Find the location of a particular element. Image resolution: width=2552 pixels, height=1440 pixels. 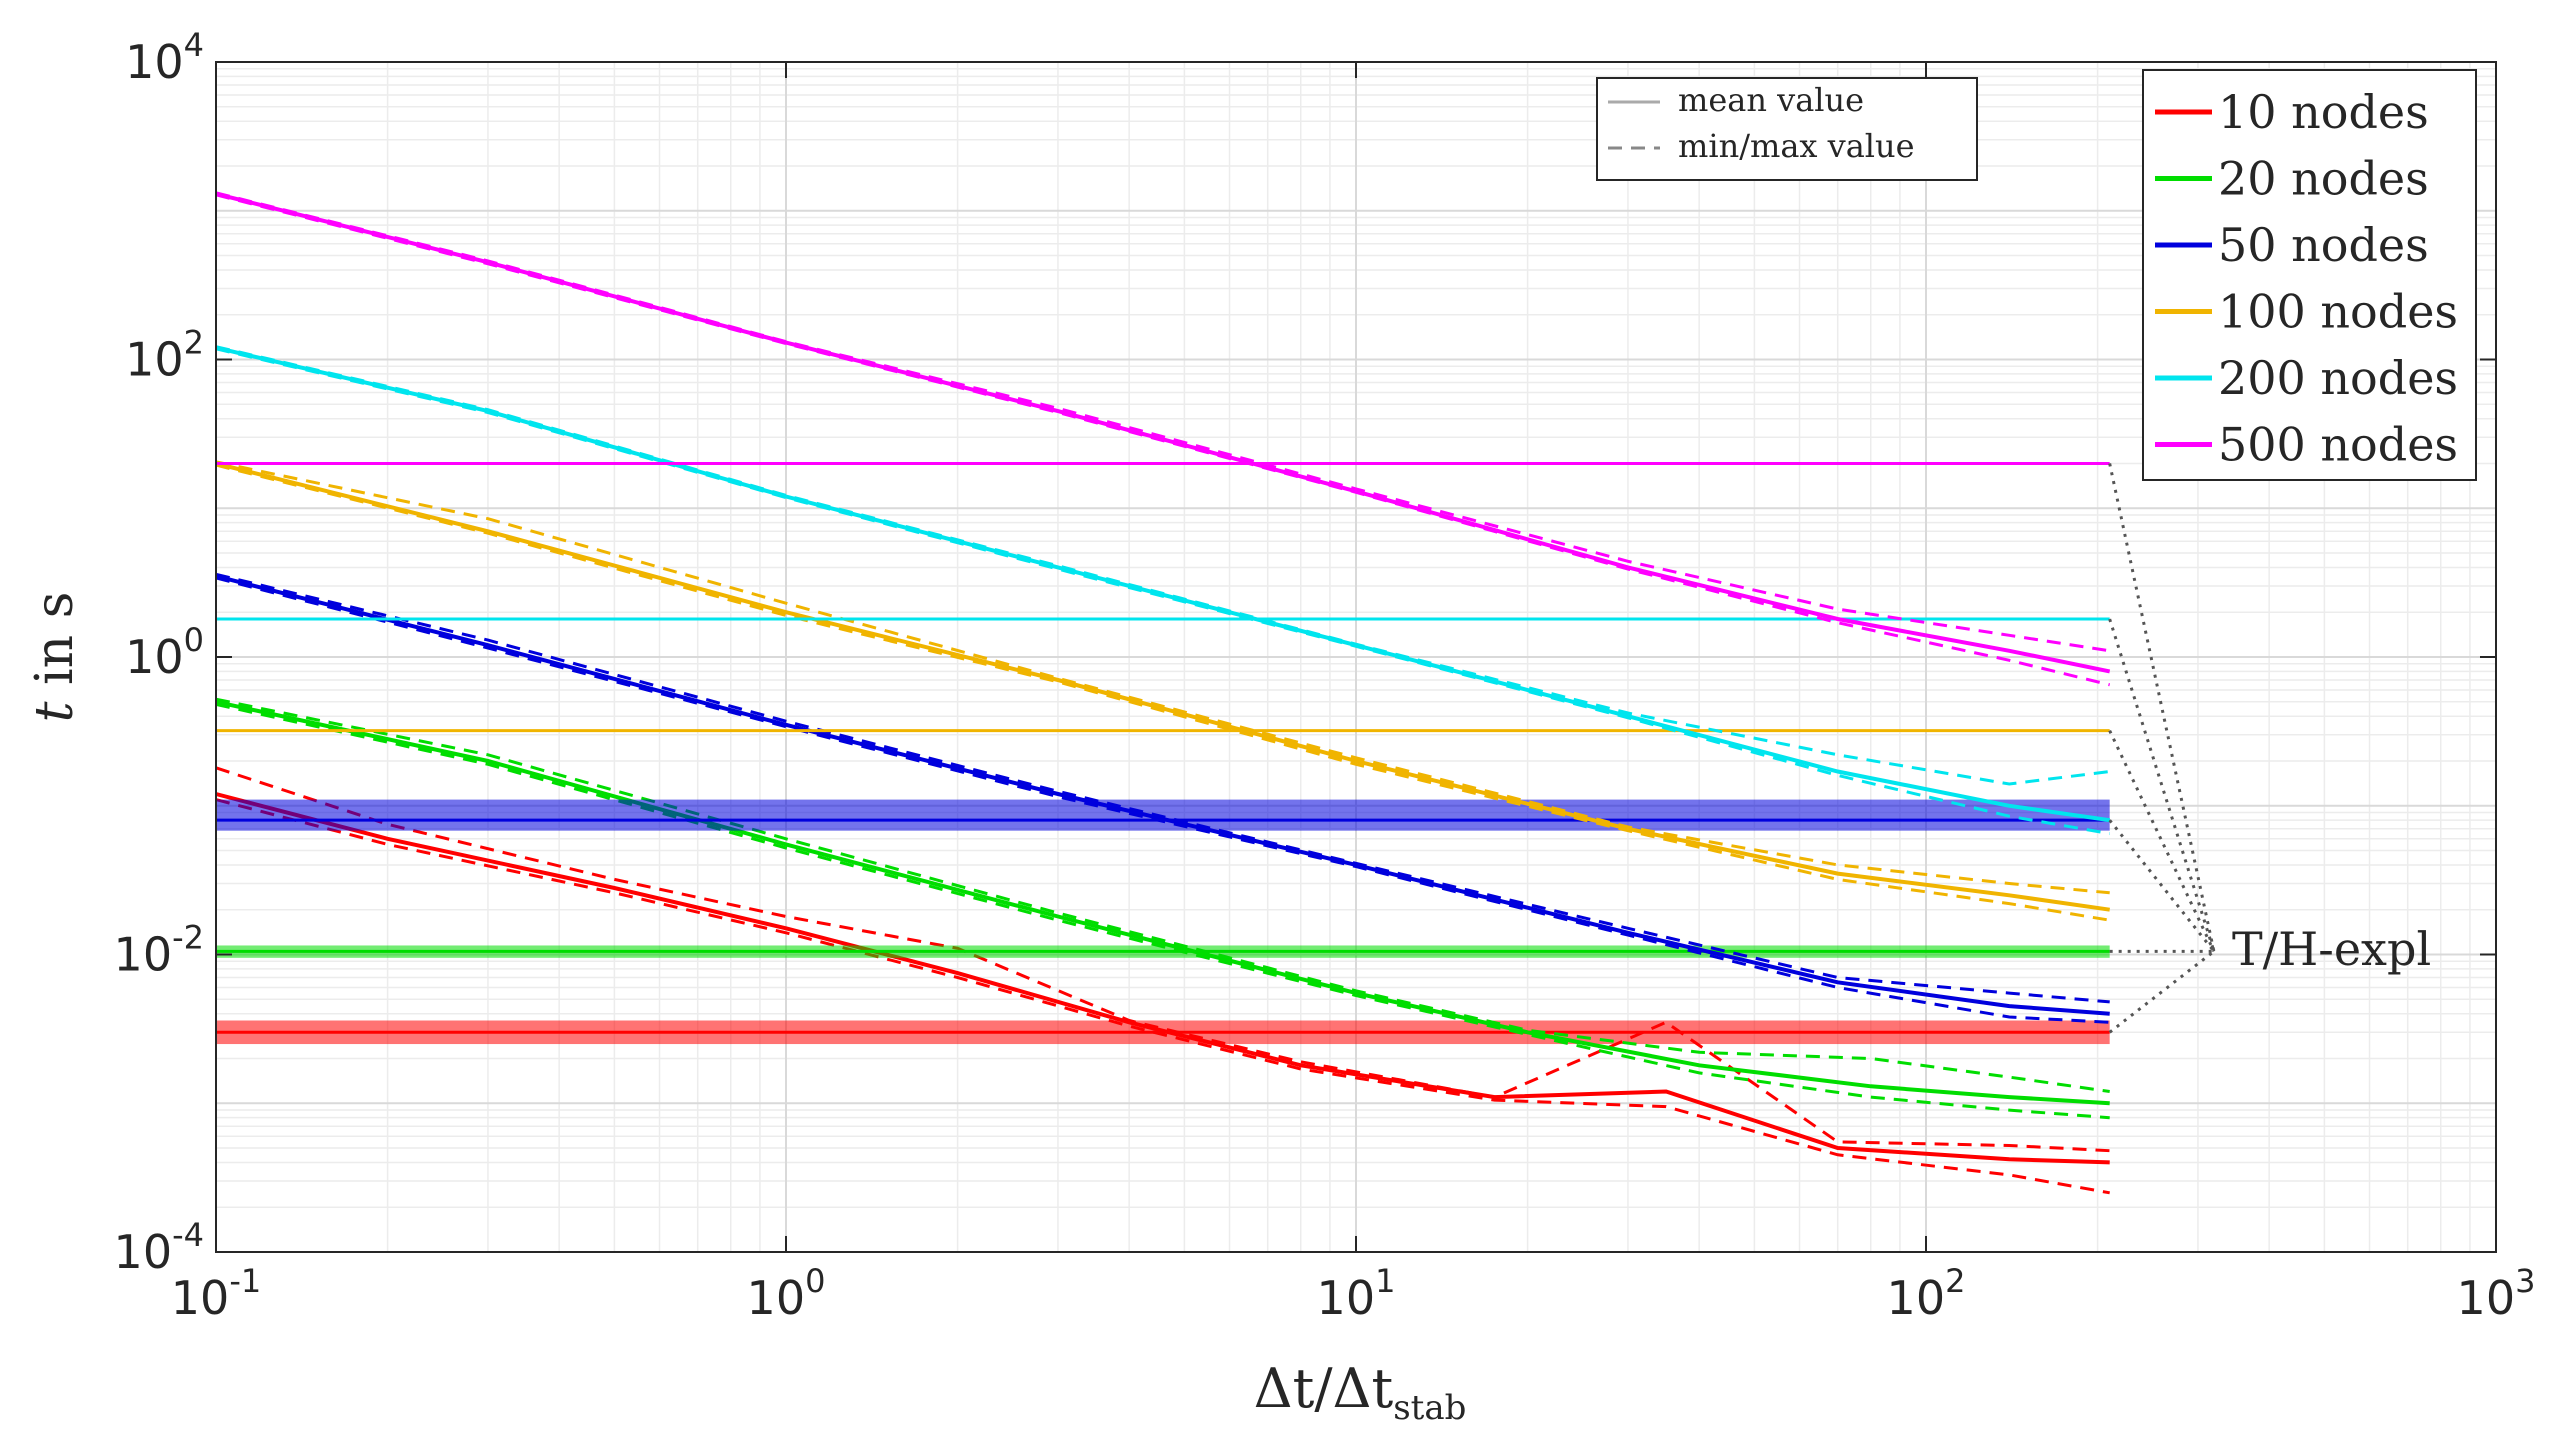

y-axis-label-italic: t is located at coordinates (55, 711).